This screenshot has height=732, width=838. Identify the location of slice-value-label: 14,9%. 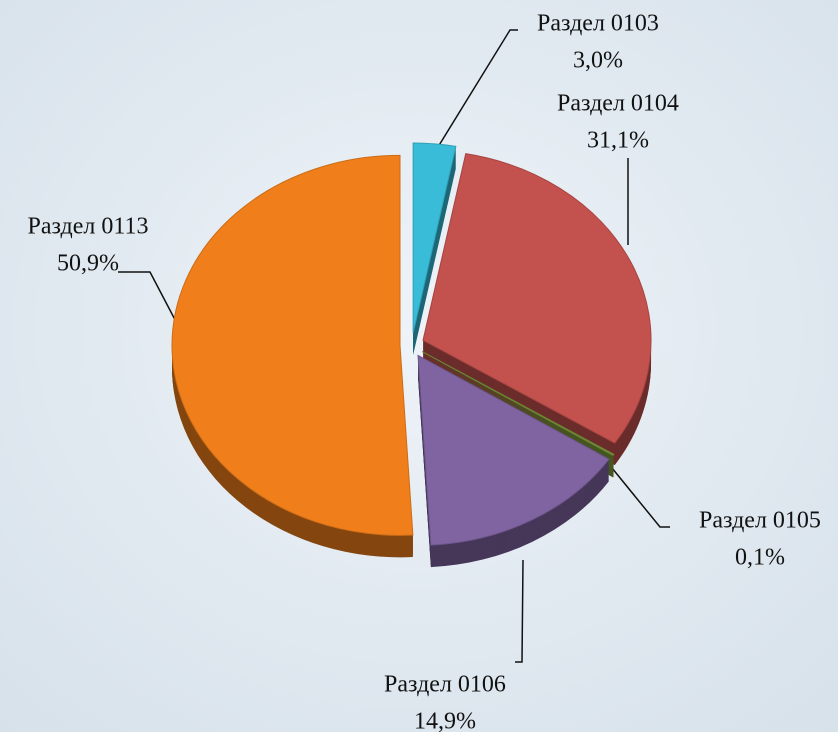
(445, 720).